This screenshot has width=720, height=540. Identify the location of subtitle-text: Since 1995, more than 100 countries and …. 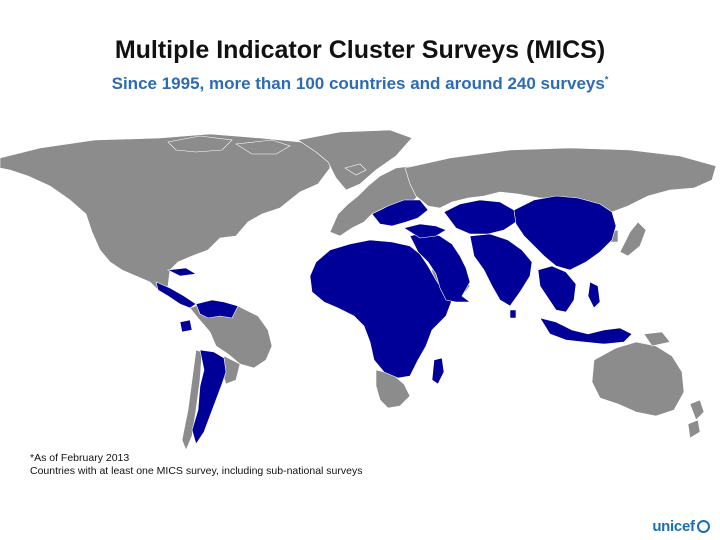
(358, 83).